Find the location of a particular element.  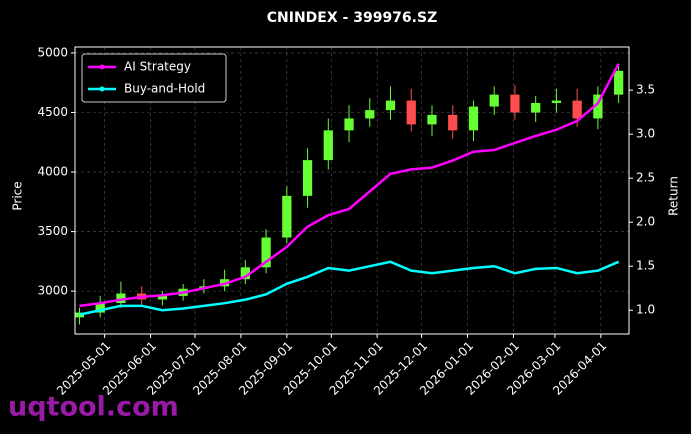

y2-tick-label: 1.0 is located at coordinates (645, 310).